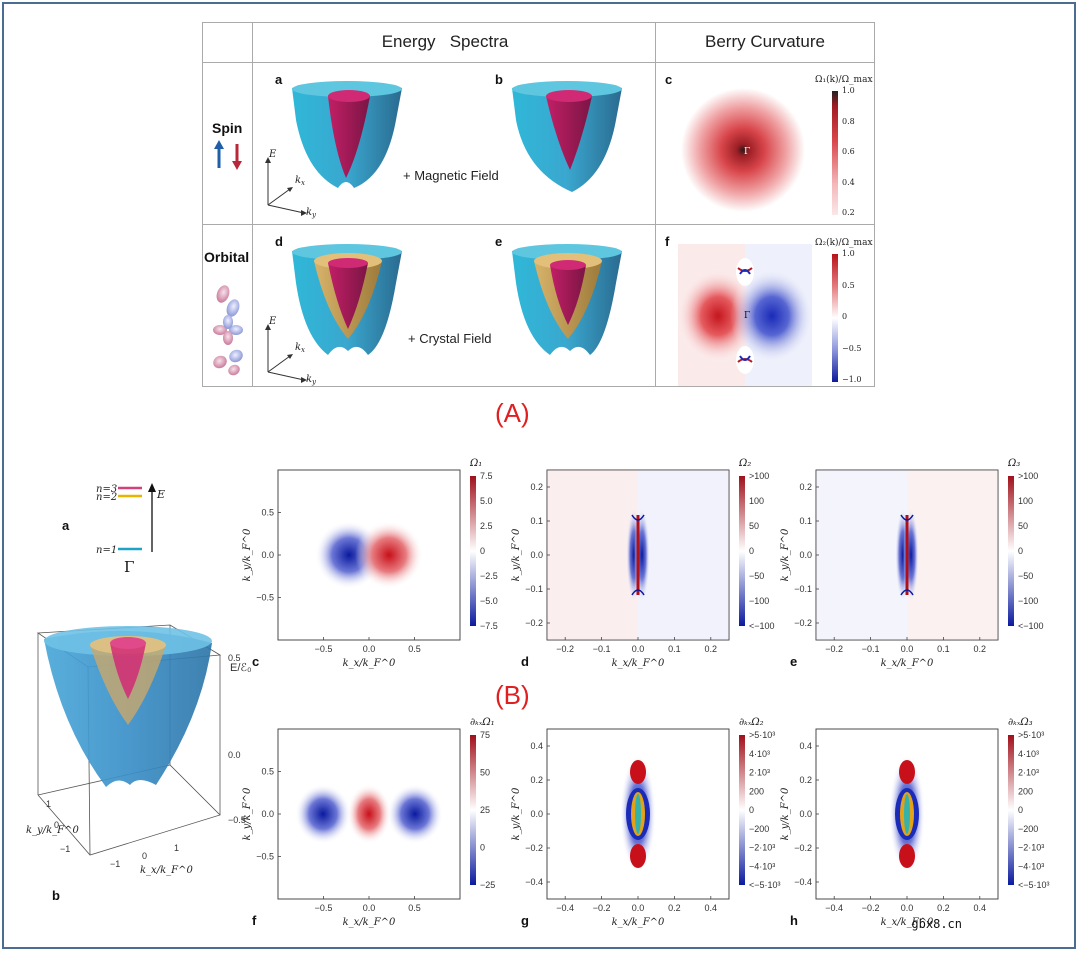 Image resolution: width=1080 pixels, height=953 pixels. What do you see at coordinates (106, 550) in the screenshot?
I see `level-n1: n=1` at bounding box center [106, 550].